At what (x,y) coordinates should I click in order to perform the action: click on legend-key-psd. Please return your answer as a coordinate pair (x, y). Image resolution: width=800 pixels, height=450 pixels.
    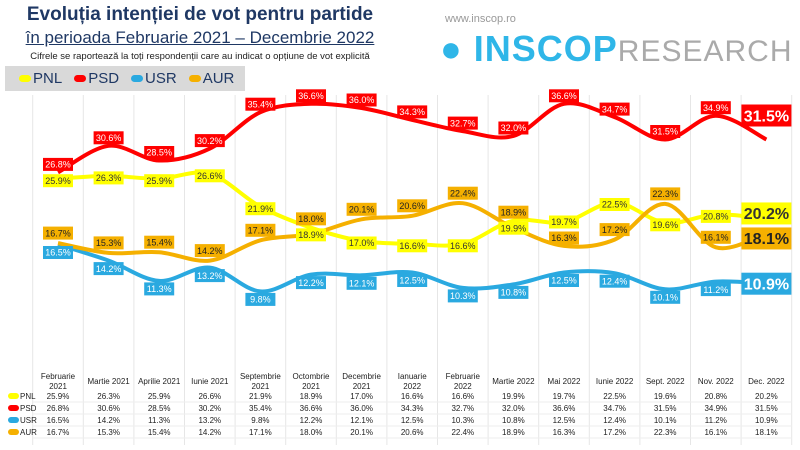
    Looking at the image, I should click on (13, 408).